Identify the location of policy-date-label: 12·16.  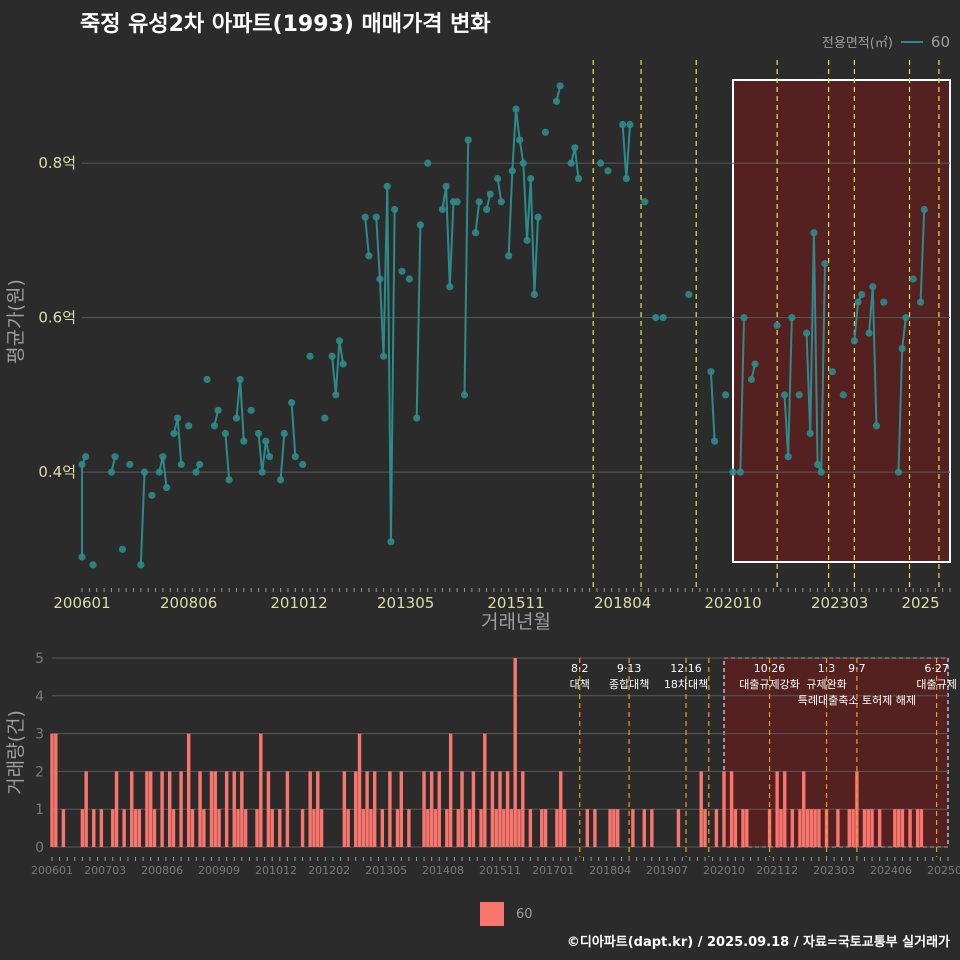
(686, 668).